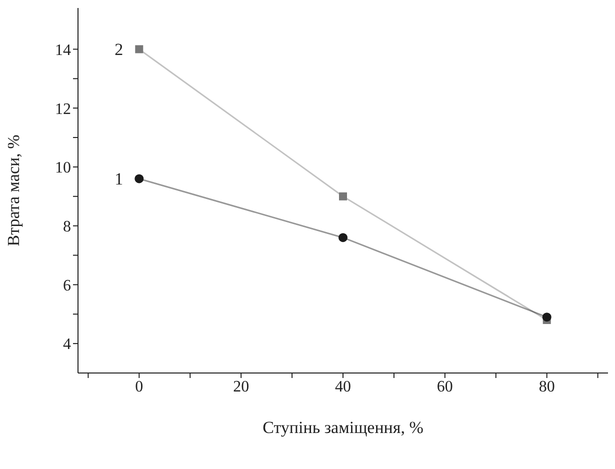 This screenshot has width=615, height=469. I want to click on y-tick-label: 8, so click(67, 227).